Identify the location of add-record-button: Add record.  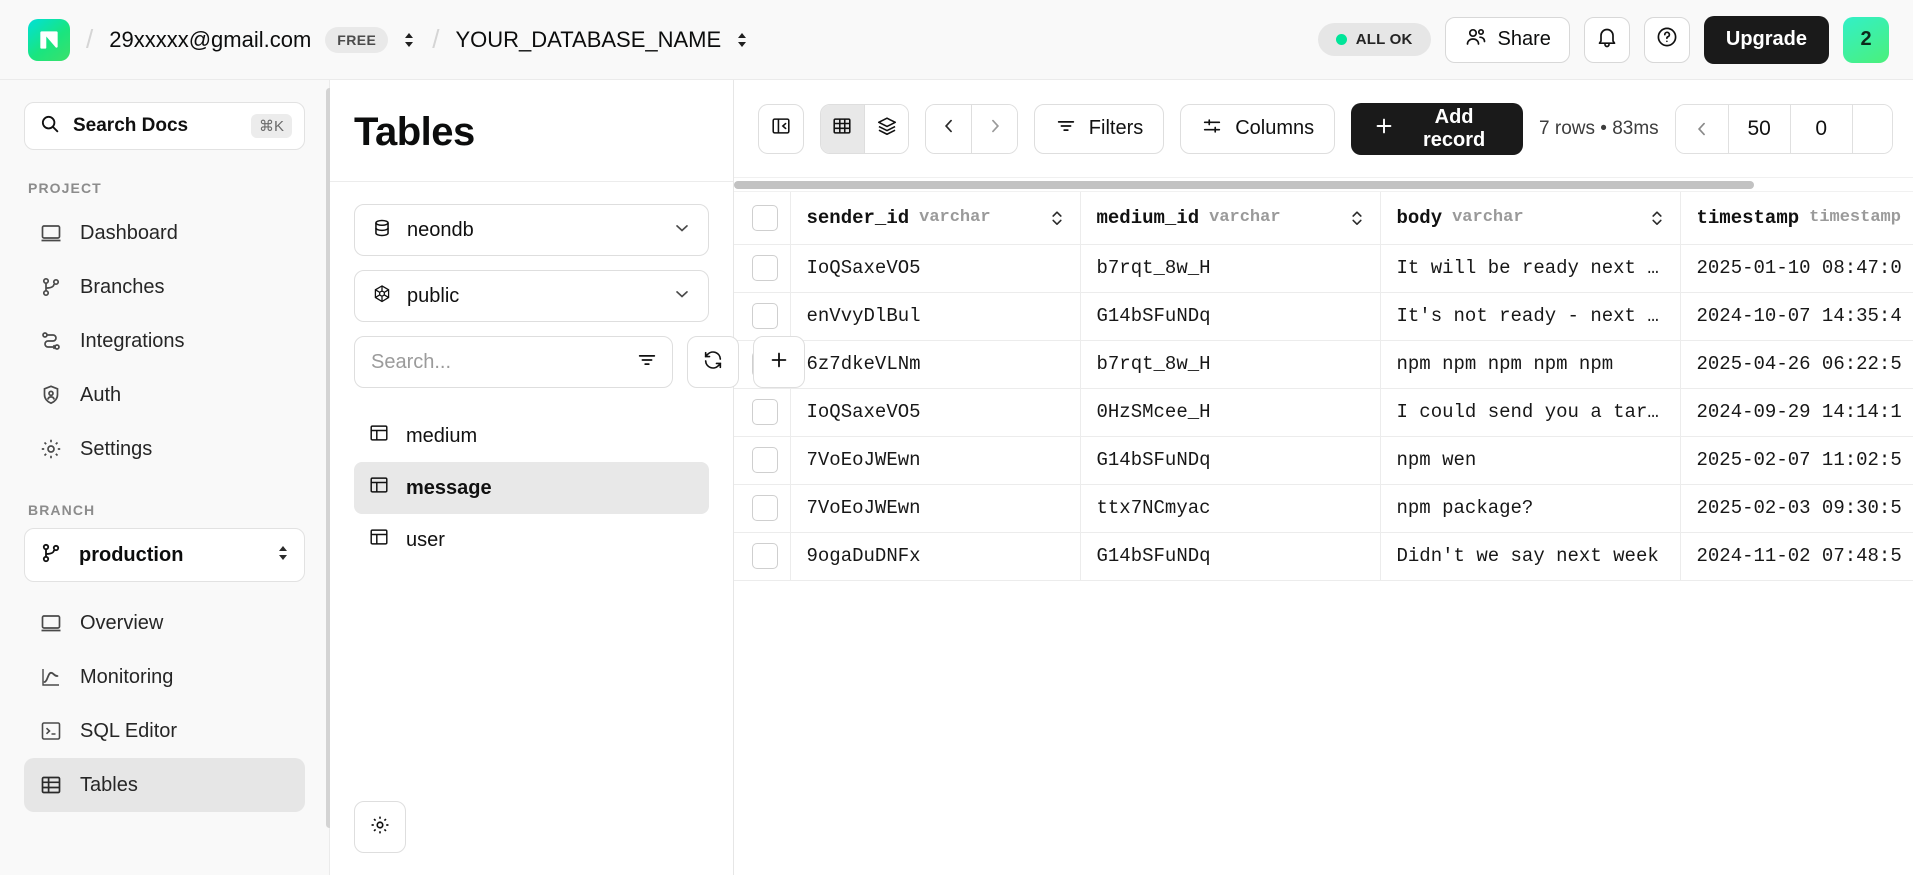
(1437, 128).